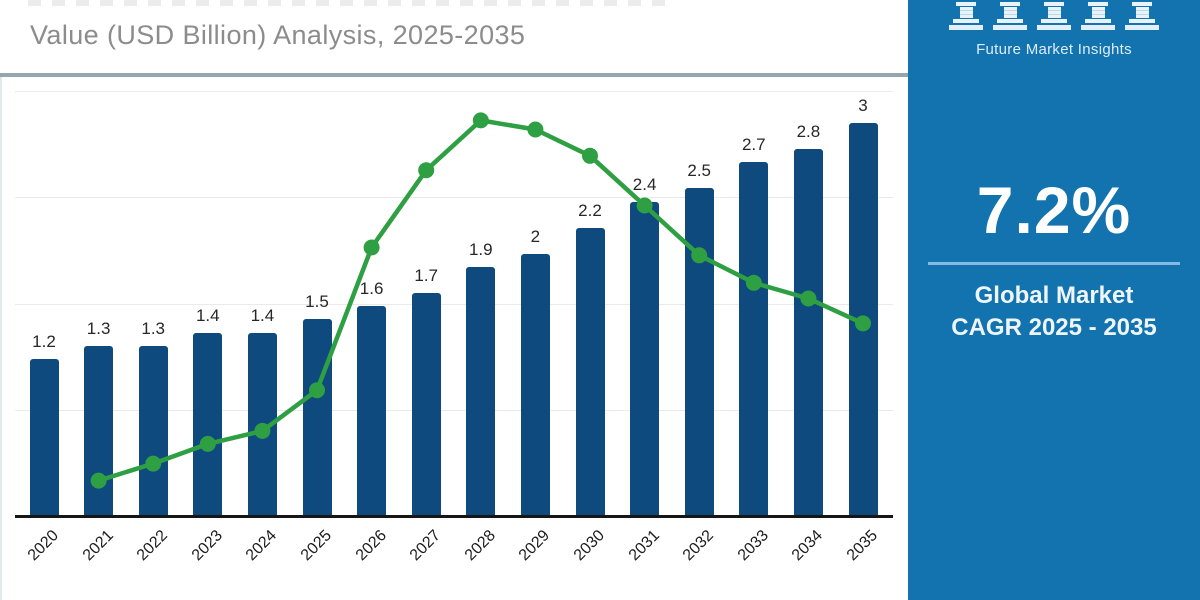 This screenshot has width=1200, height=600. Describe the element at coordinates (1054, 327) in the screenshot. I see `stat-label-line2: CAGR 2025 - 2035` at that location.